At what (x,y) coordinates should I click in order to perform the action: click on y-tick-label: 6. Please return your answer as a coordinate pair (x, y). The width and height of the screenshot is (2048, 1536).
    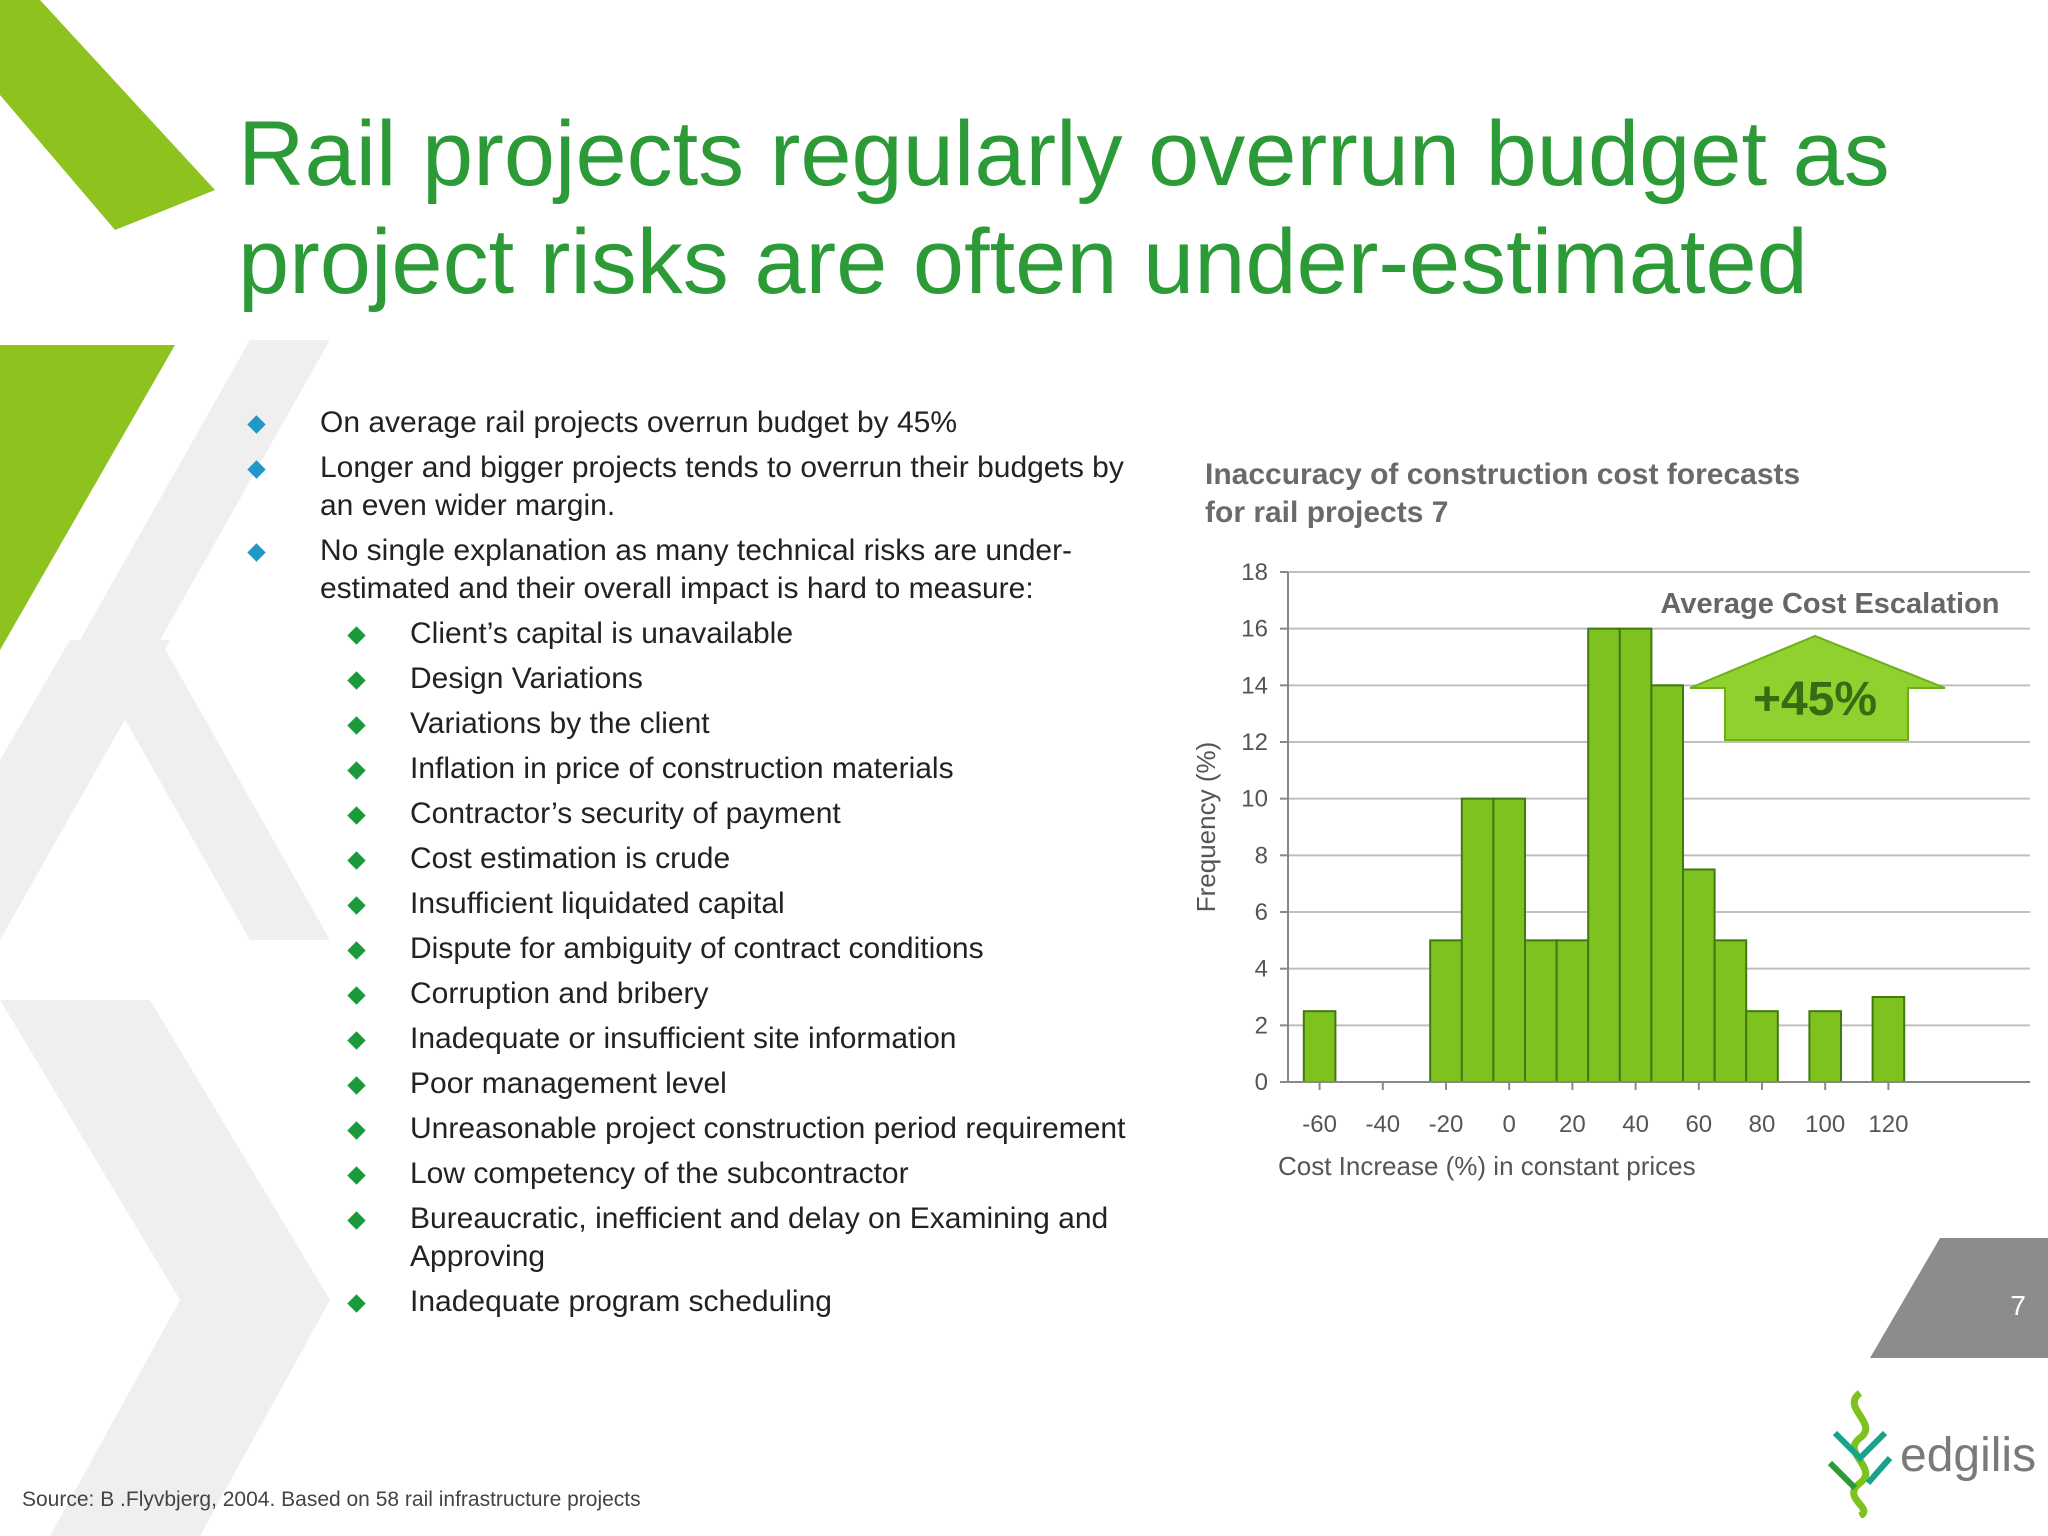
    Looking at the image, I should click on (1261, 912).